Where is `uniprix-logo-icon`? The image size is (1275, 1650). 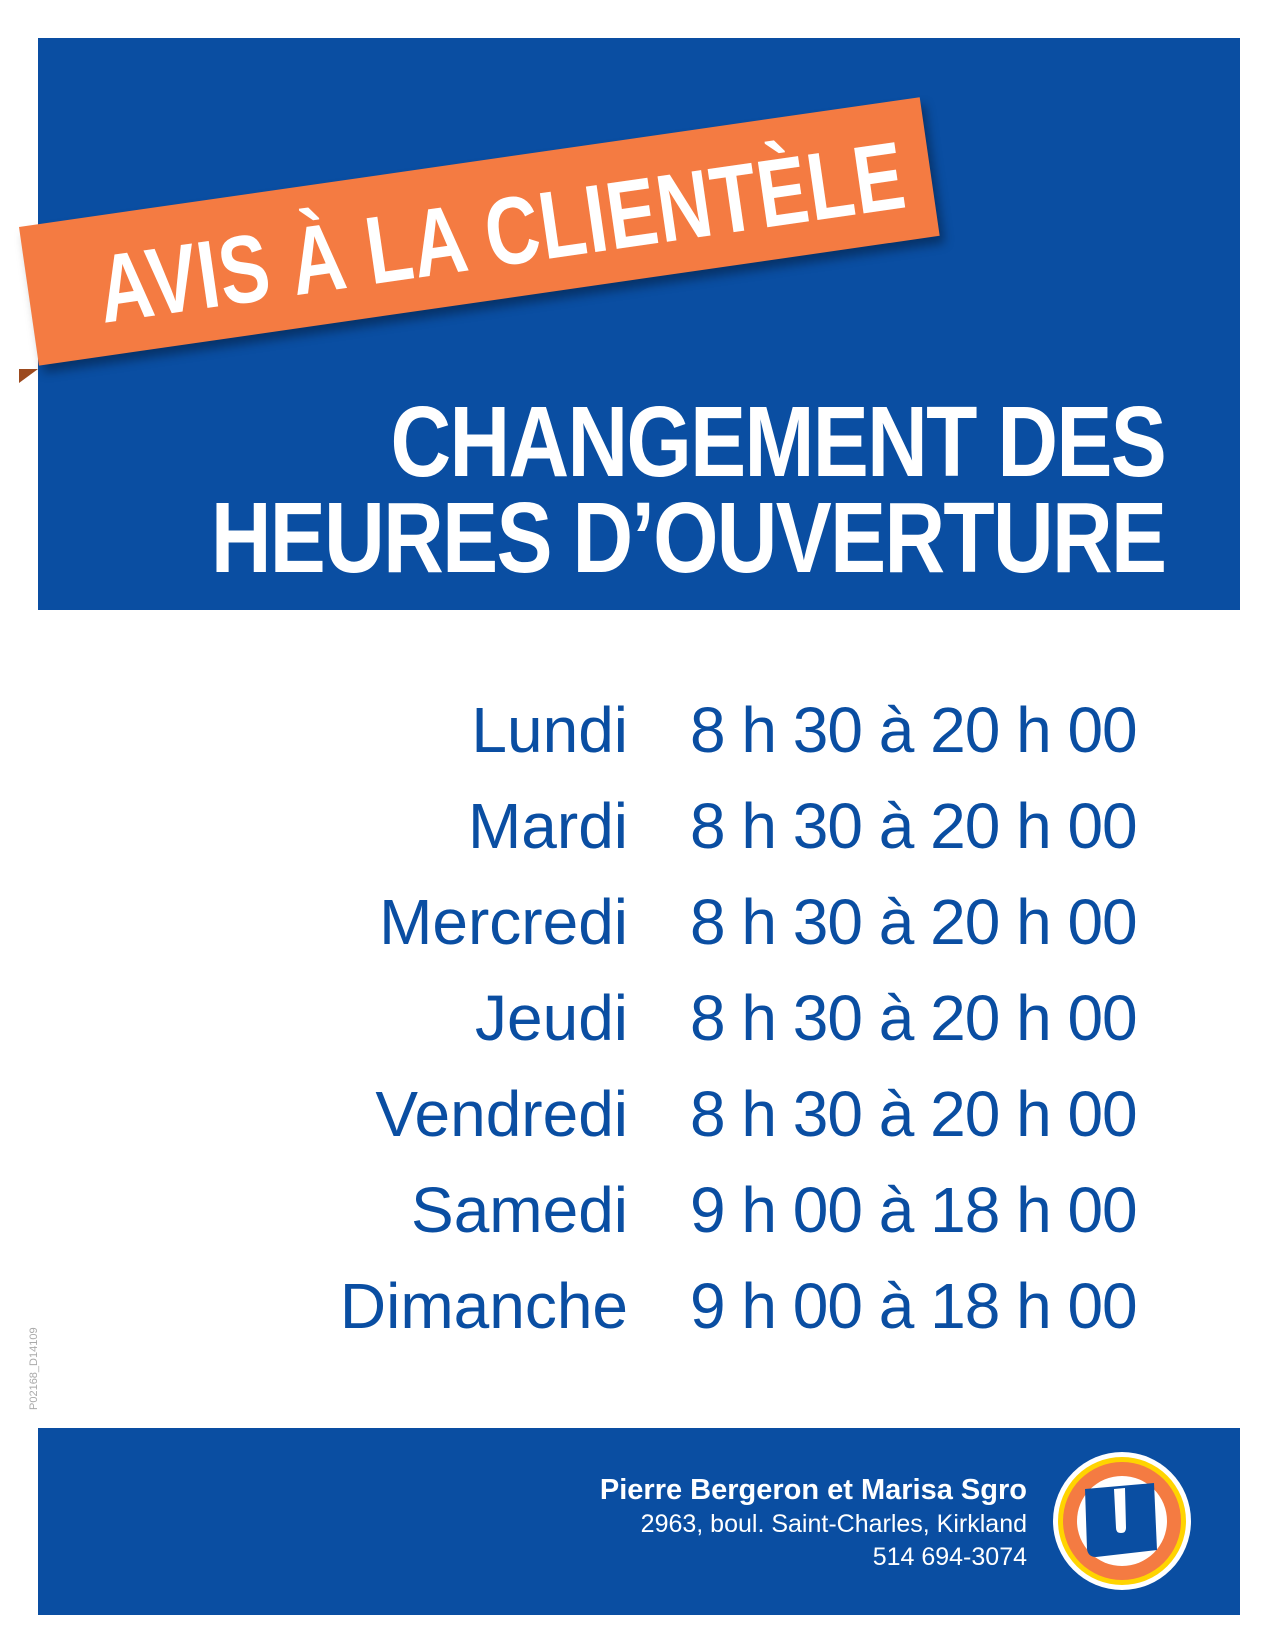
uniprix-logo-icon is located at coordinates (1122, 1521).